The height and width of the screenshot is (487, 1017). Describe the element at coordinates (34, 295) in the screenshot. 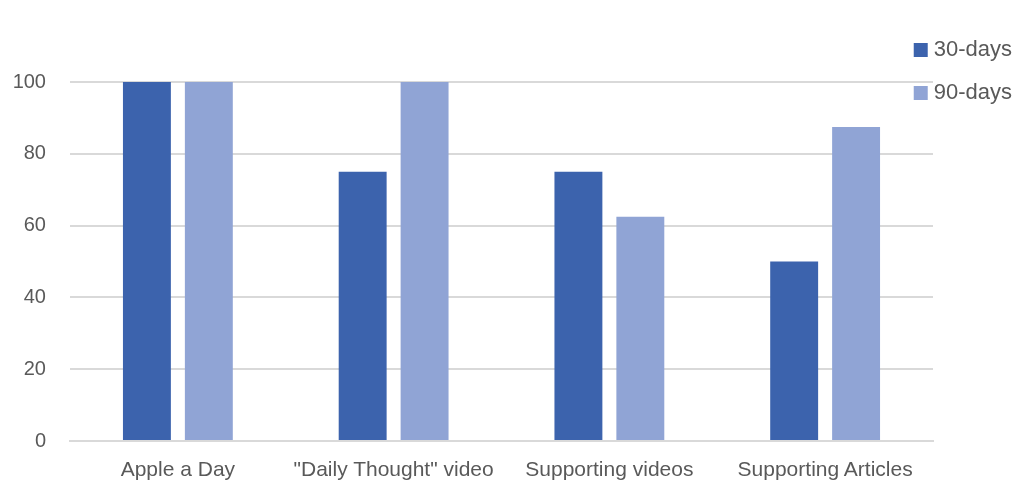

I see `y-tick-label: 40` at that location.